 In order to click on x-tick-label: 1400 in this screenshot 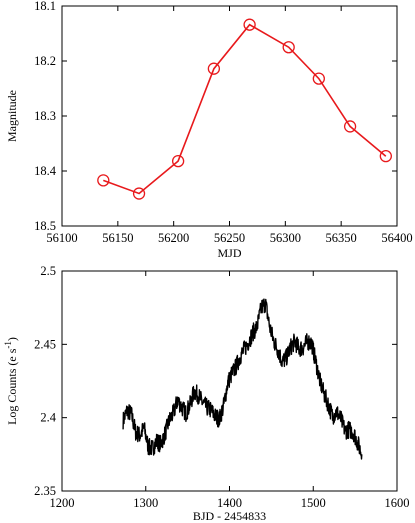, I will do `click(229, 503)`.